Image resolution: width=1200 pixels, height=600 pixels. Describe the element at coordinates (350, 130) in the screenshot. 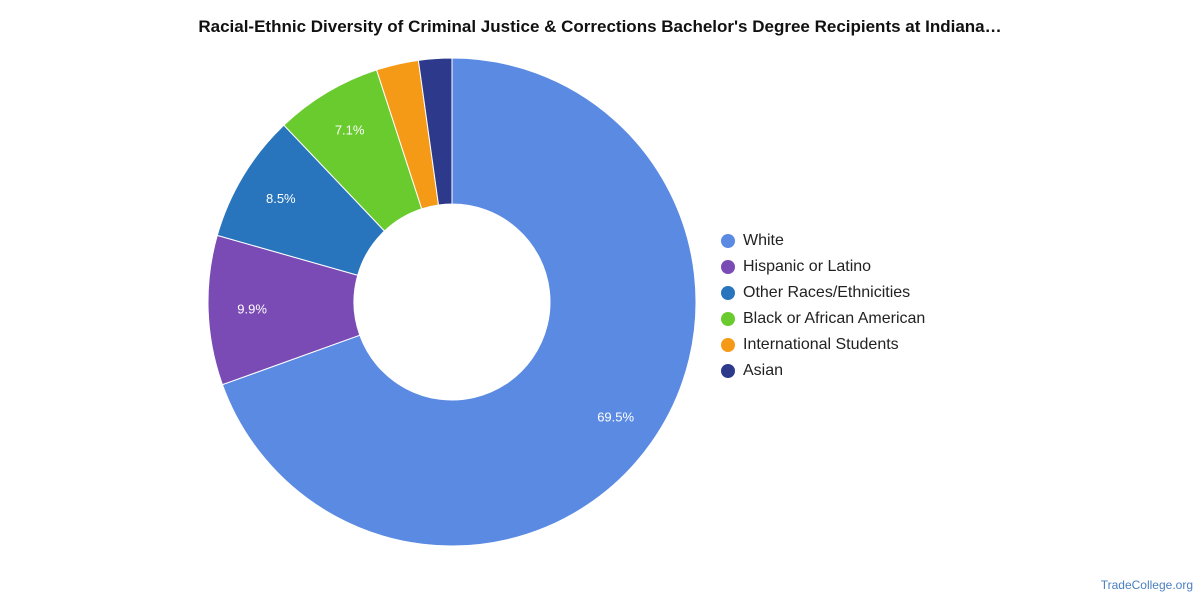

I see `data-label: 7.1%` at that location.